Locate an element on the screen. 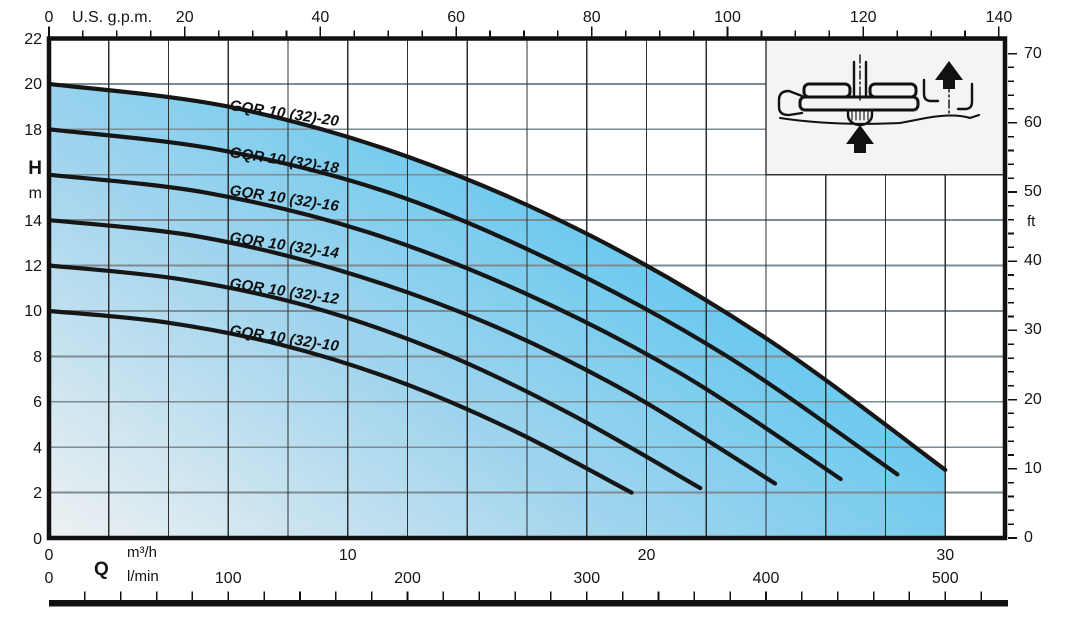  pump-cross-section-schematic is located at coordinates (878, 103).